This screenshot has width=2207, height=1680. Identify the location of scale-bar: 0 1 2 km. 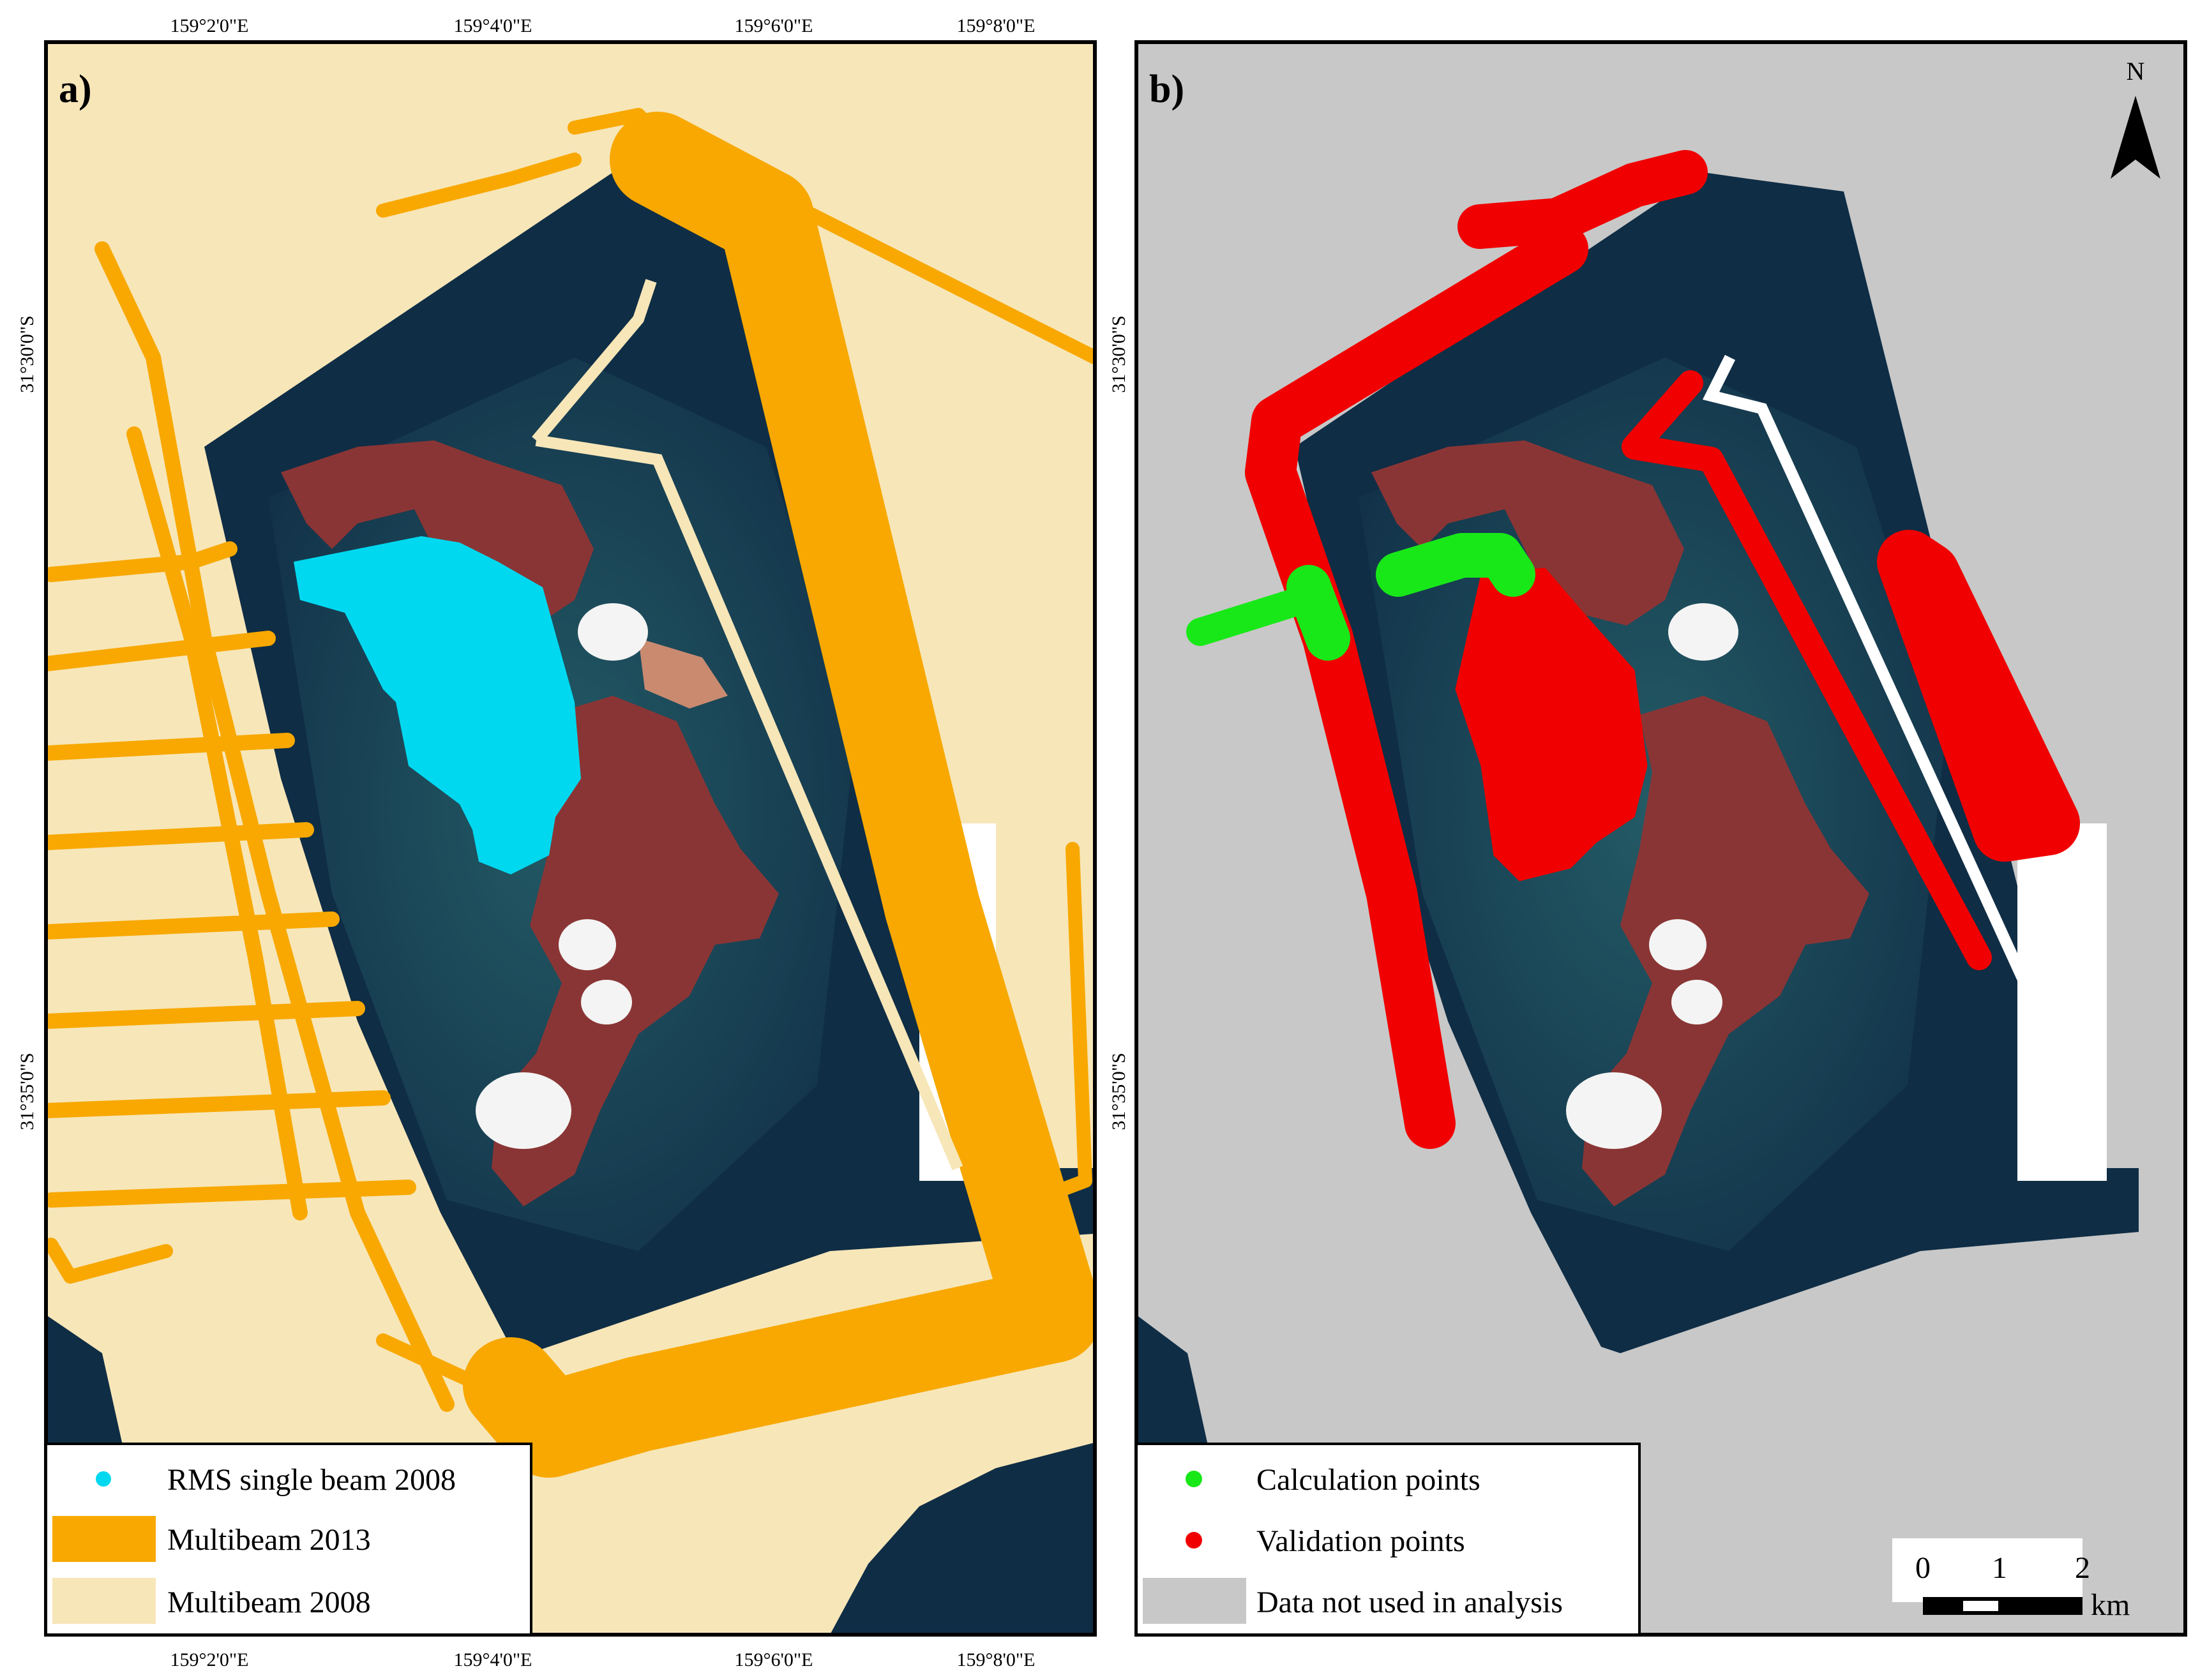
(2011, 1580).